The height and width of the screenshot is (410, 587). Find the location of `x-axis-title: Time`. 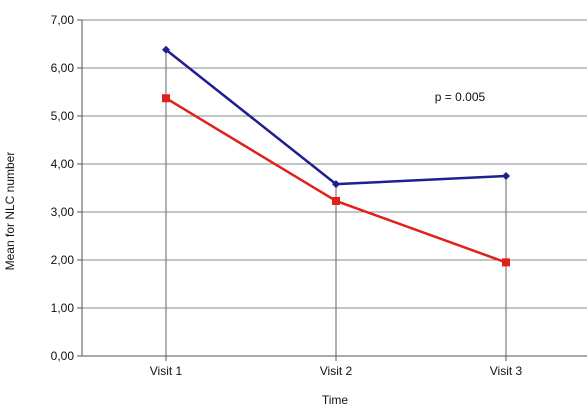

x-axis-title: Time is located at coordinates (335, 400).